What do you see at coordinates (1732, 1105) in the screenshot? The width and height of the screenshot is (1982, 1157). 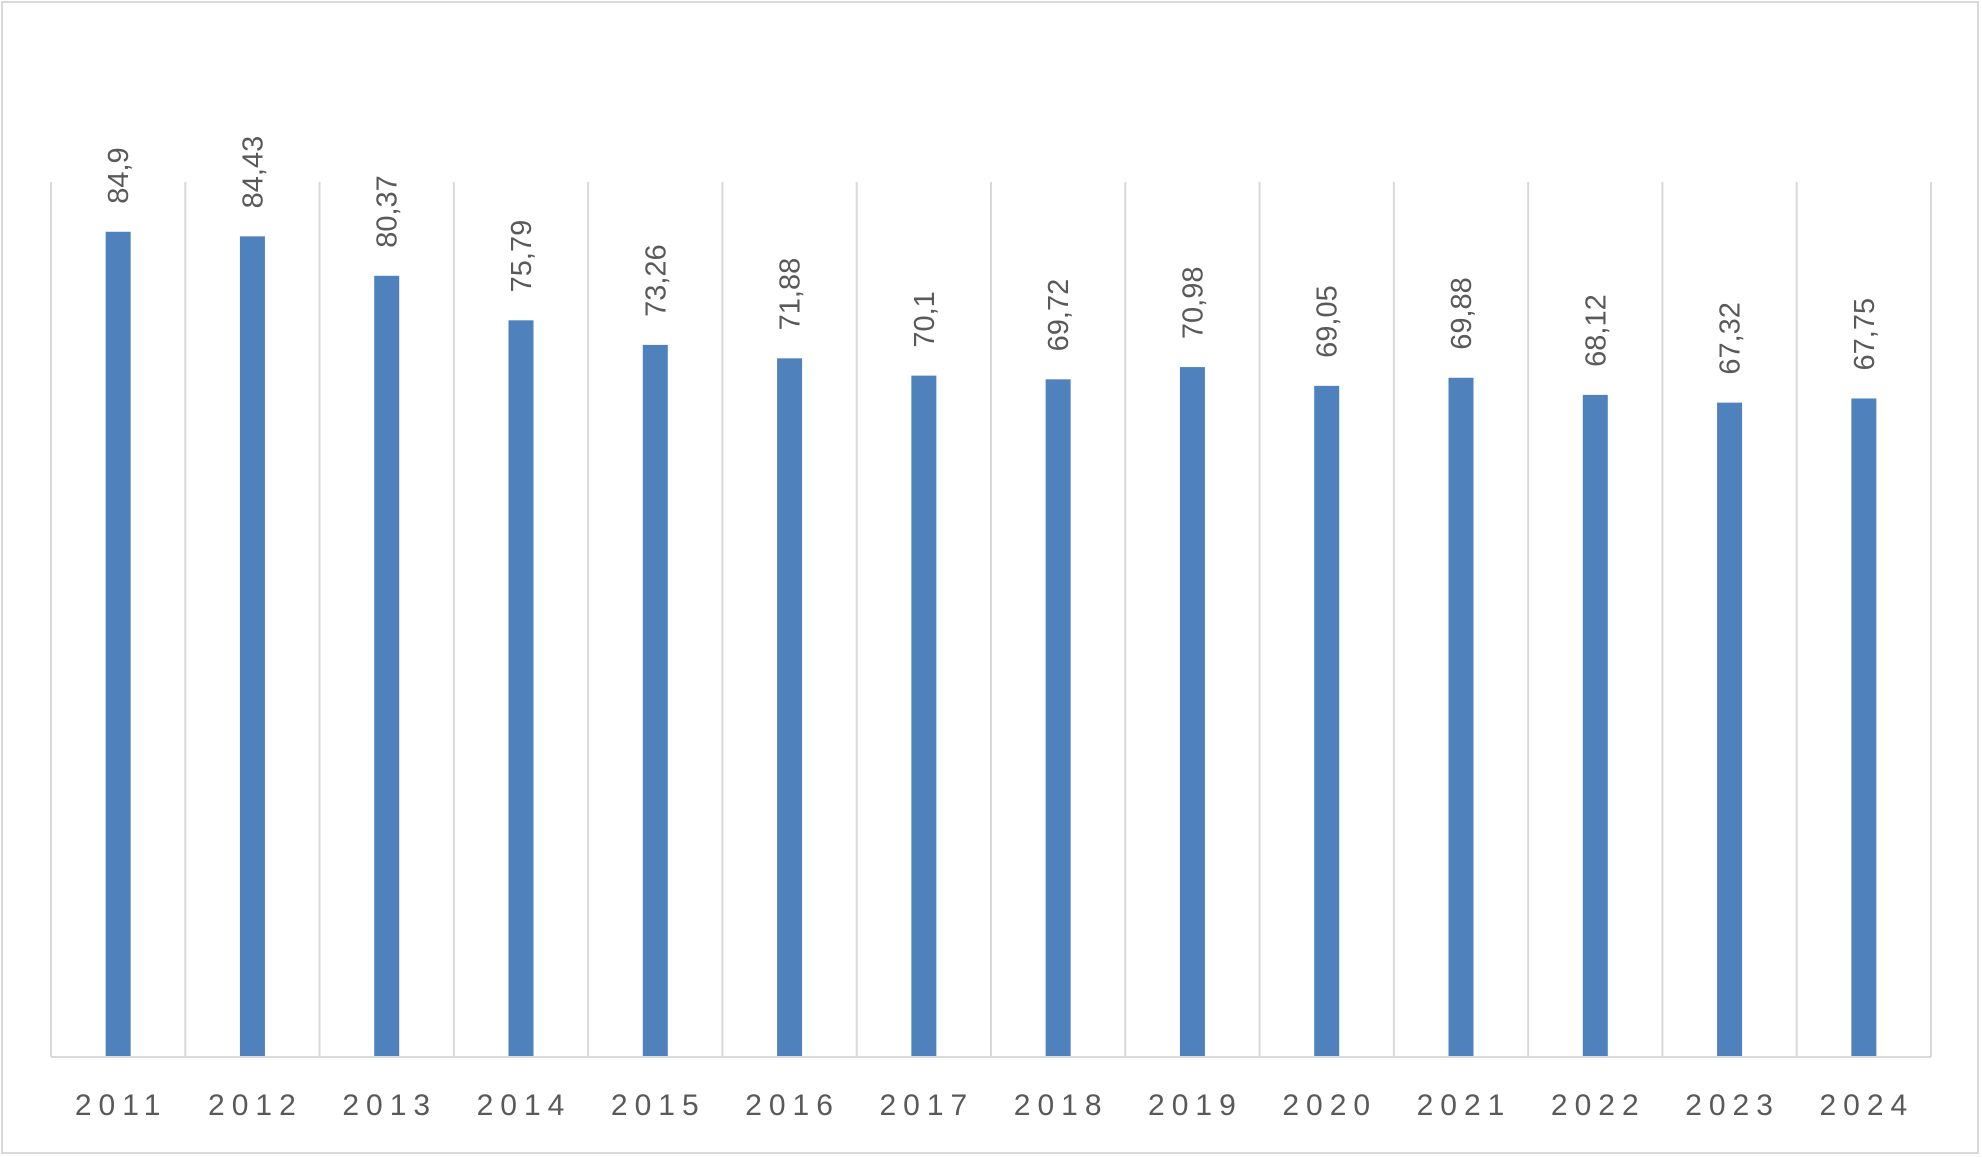 I see `tick-label-2023: 2023` at bounding box center [1732, 1105].